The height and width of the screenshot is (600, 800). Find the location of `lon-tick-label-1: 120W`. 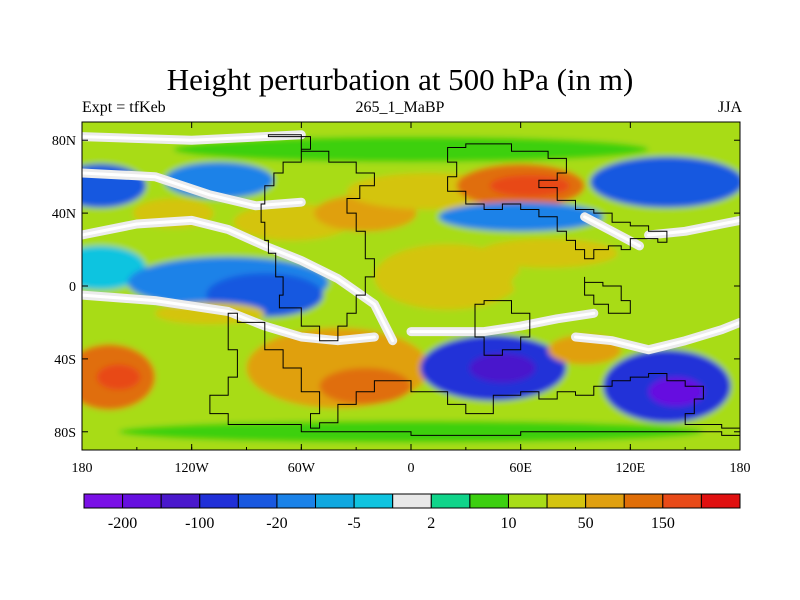

lon-tick-label-1: 120W is located at coordinates (192, 468).